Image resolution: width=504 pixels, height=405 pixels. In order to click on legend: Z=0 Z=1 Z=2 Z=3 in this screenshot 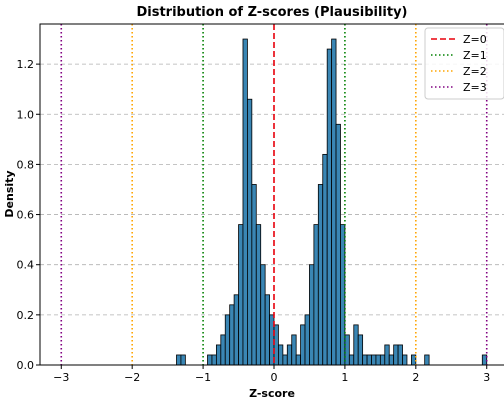, I will do `click(464, 63)`.